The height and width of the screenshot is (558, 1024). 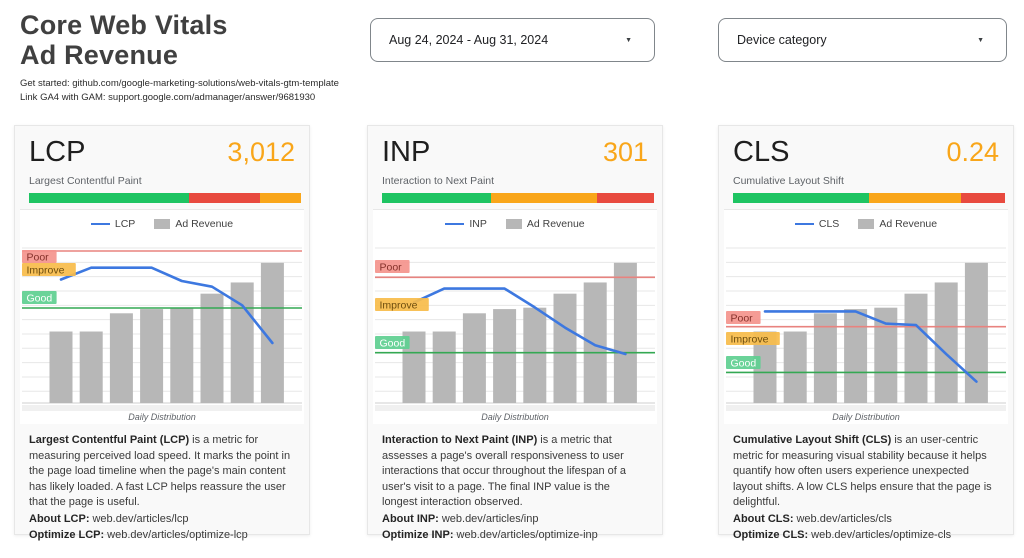 I want to click on legend-bar-label: Ad Revenue, so click(x=908, y=223).